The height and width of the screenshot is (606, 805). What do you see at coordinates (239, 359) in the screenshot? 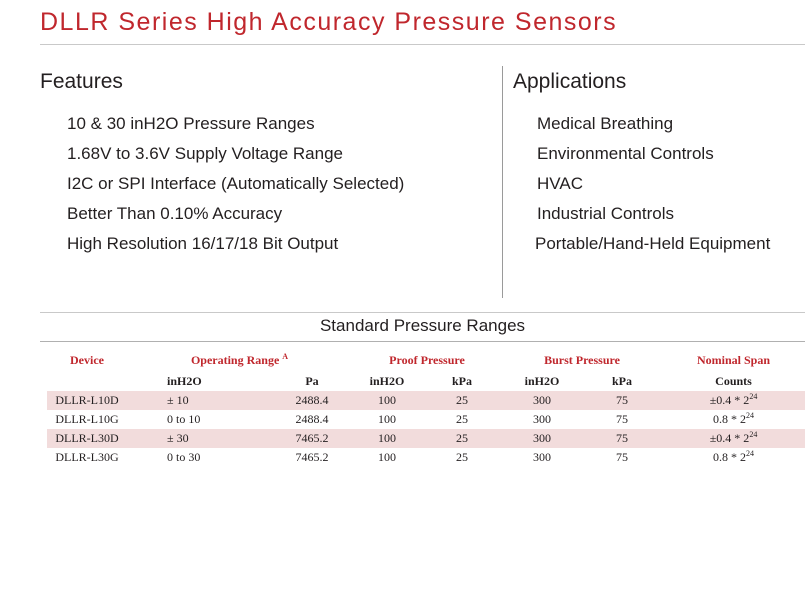
I see `operating-range-header: Operating Range A` at bounding box center [239, 359].